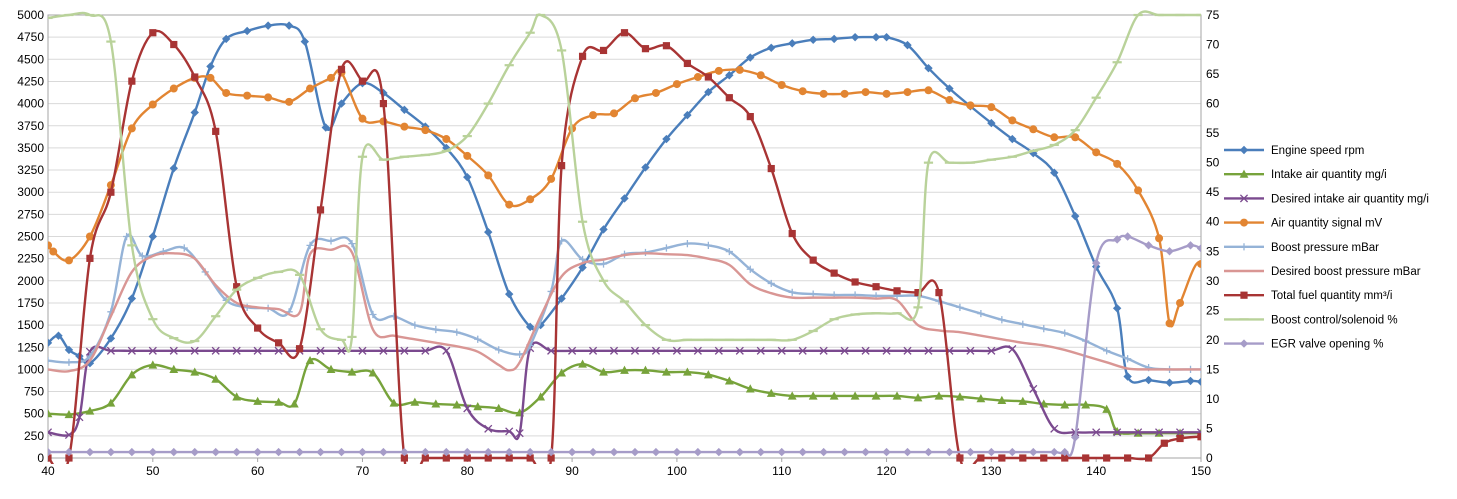 The image size is (1457, 499). Describe the element at coordinates (1327, 224) in the screenshot. I see `legend-label: Air quantity signal mV` at that location.